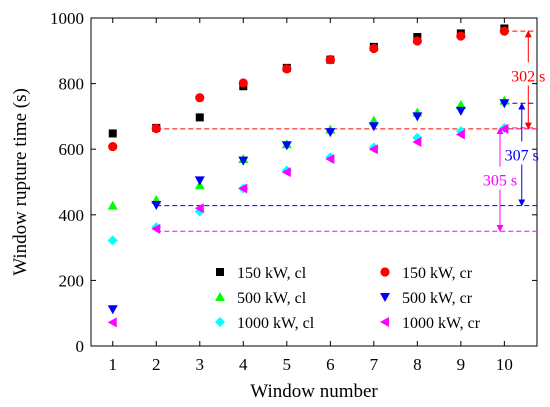 Image resolution: width=550 pixels, height=407 pixels. I want to click on x-tick-label: 8, so click(417, 364).